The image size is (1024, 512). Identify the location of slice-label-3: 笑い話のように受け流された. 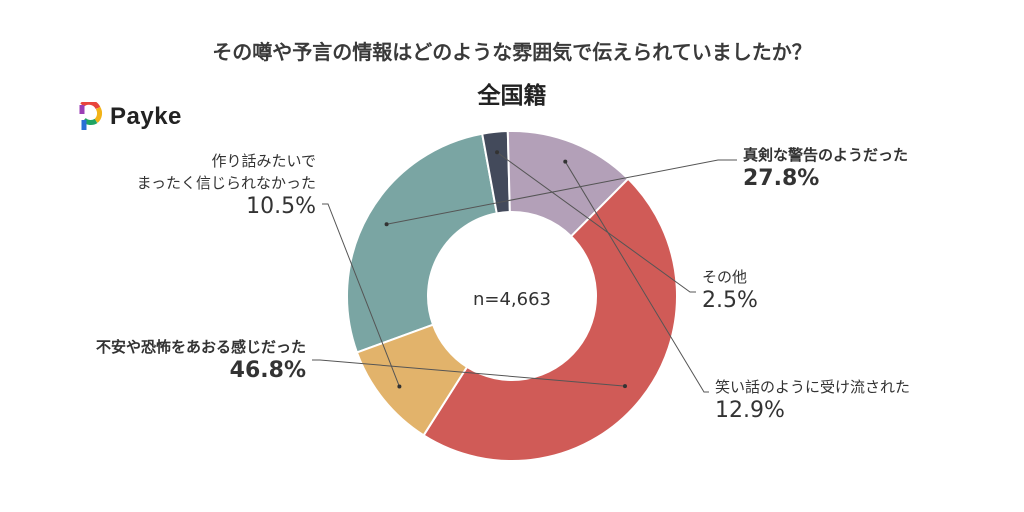
(812, 387).